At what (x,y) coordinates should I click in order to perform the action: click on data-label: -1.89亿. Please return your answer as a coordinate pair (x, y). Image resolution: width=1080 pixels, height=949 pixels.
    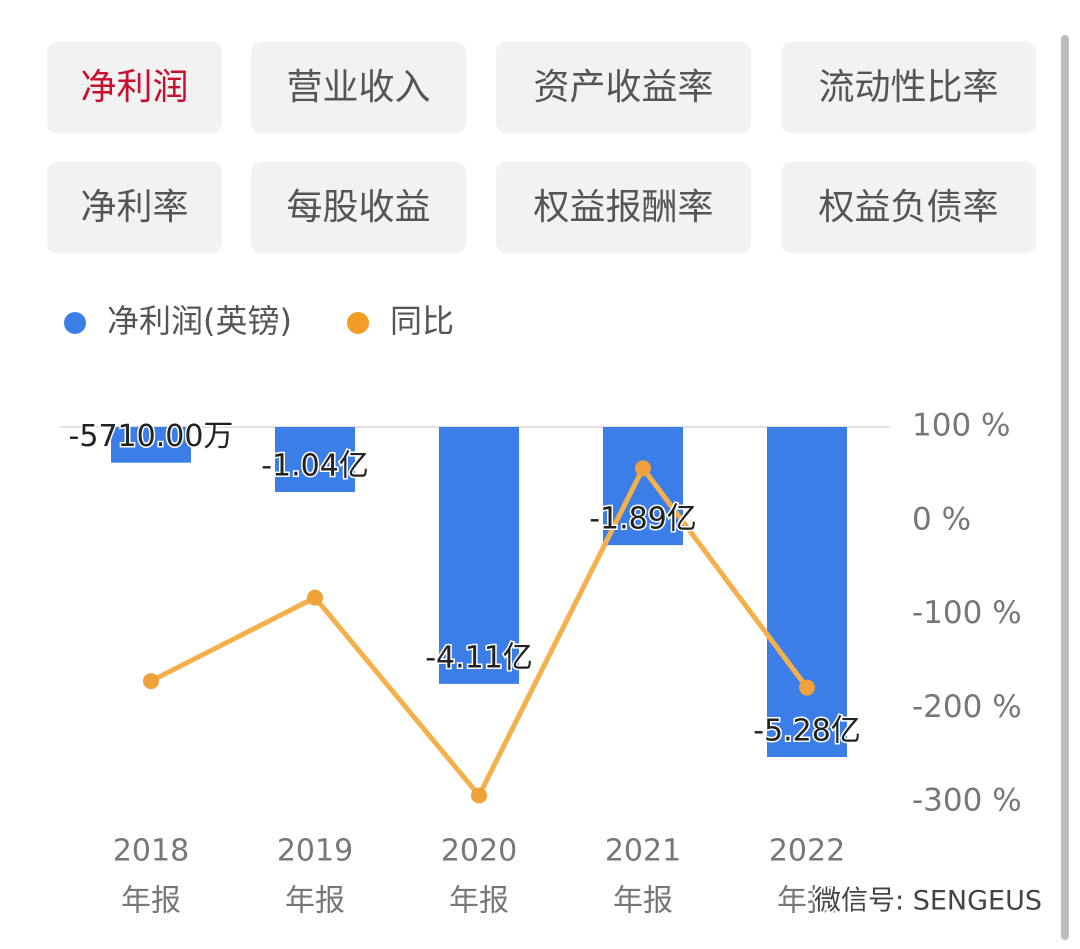
    Looking at the image, I should click on (643, 519).